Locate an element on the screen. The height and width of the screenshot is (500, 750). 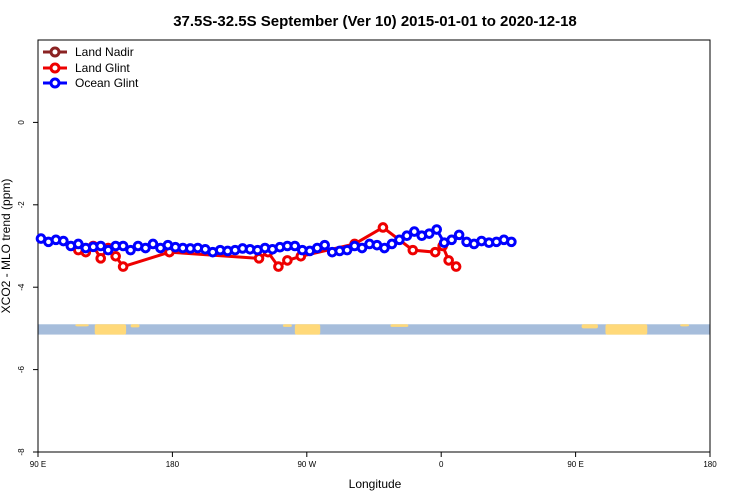
legend-marker-land-nadir is located at coordinates (55, 52).